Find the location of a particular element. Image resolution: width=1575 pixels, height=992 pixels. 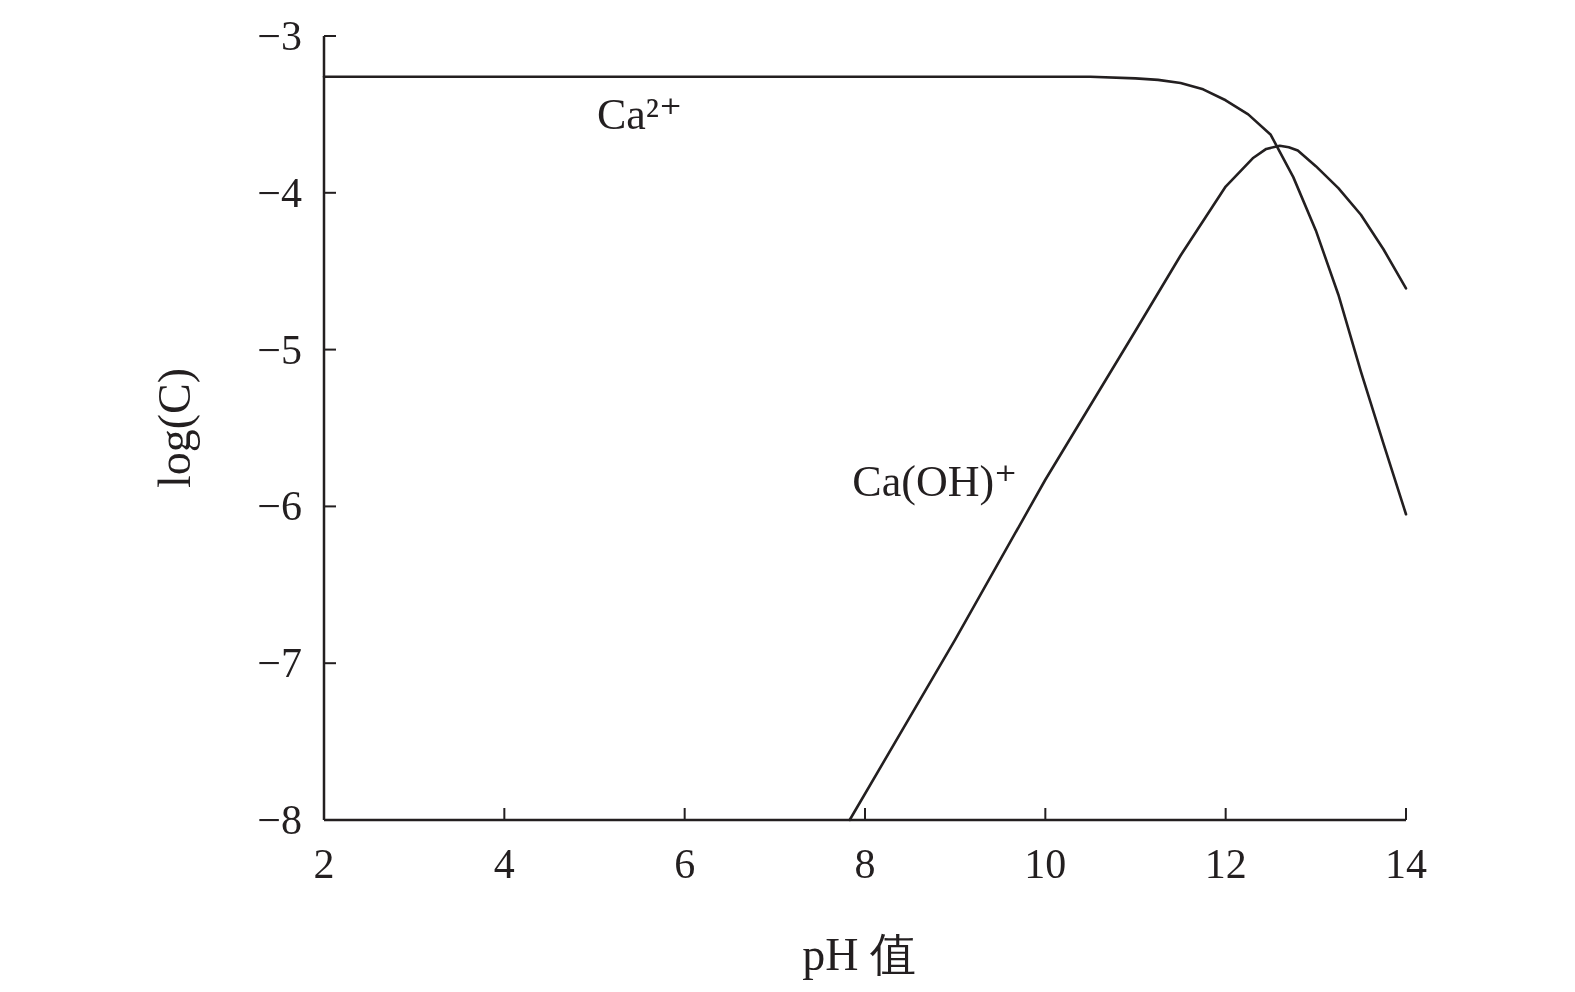

x-tick-label: 14 is located at coordinates (1406, 864).